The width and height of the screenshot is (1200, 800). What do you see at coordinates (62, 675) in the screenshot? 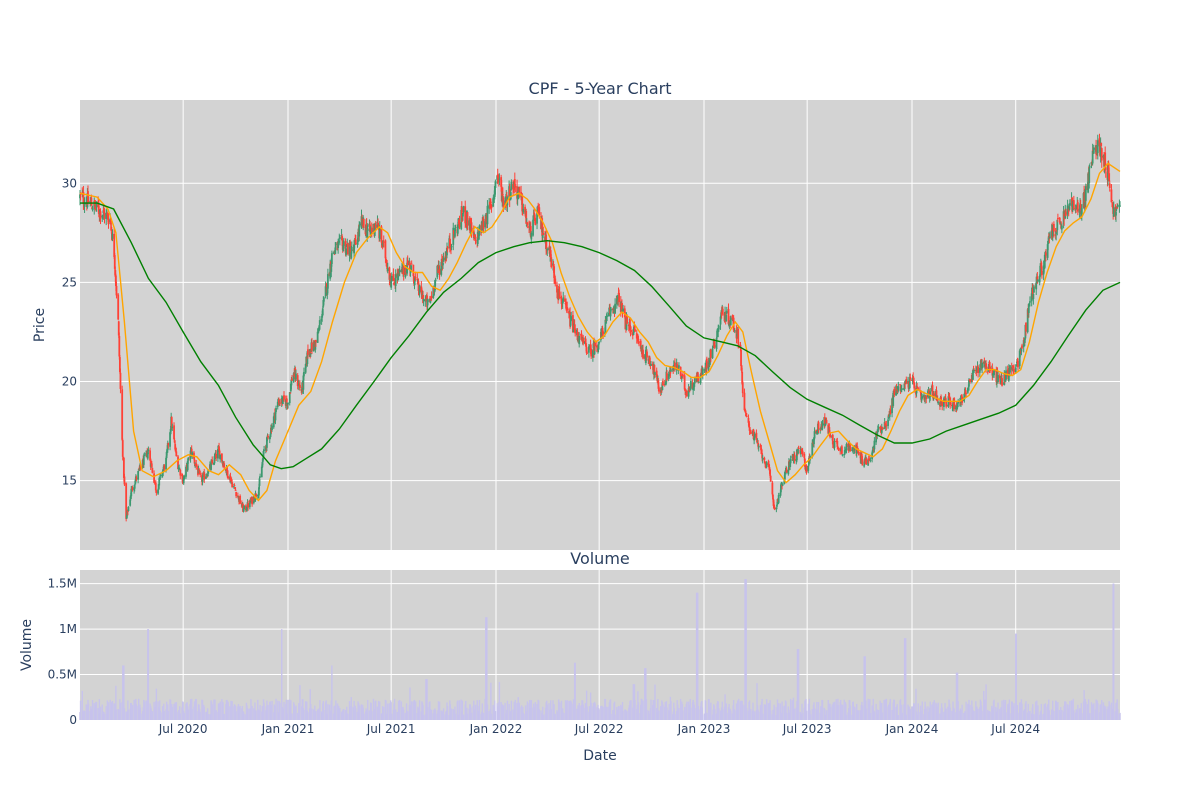
I see `volume-y-tick-label: 0.5M` at bounding box center [62, 675].